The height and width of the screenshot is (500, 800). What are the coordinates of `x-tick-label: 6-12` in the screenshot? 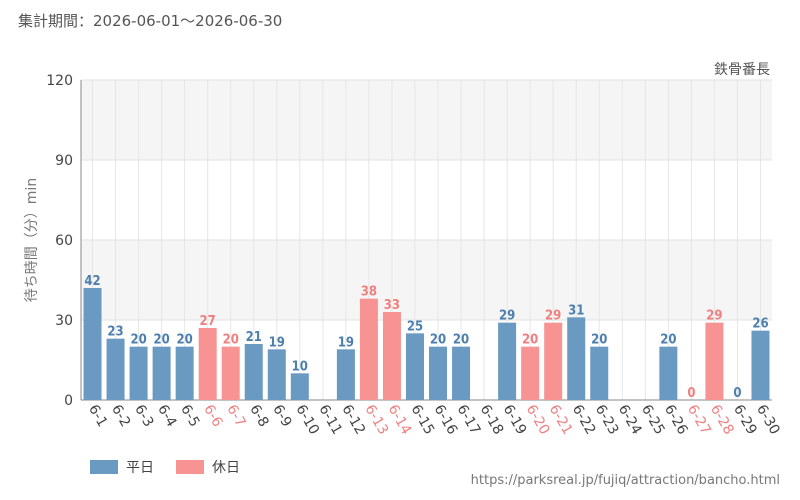 It's located at (353, 420).